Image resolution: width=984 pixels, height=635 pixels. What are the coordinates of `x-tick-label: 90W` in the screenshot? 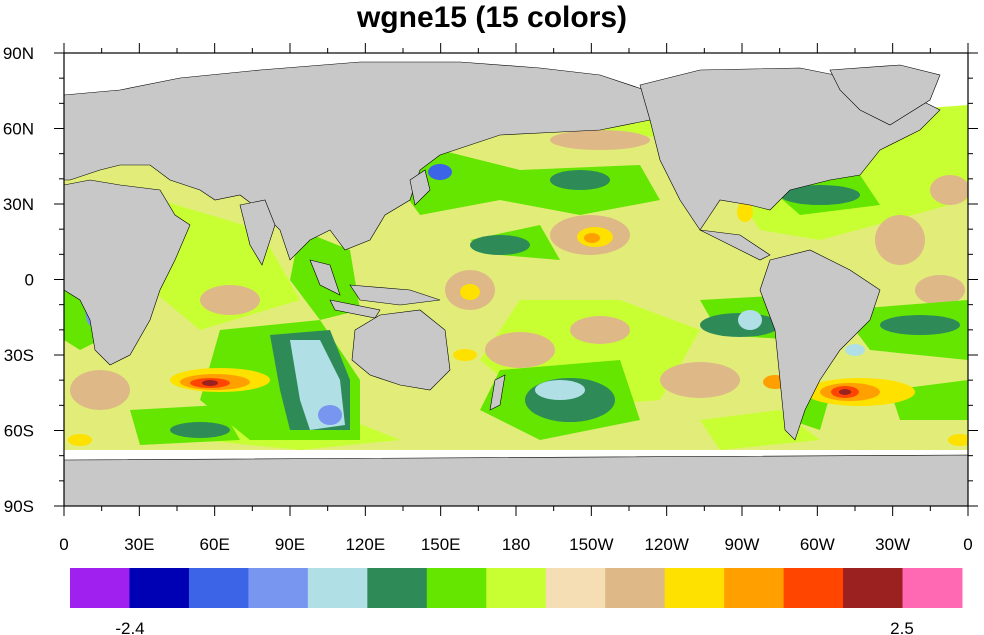 It's located at (742, 544).